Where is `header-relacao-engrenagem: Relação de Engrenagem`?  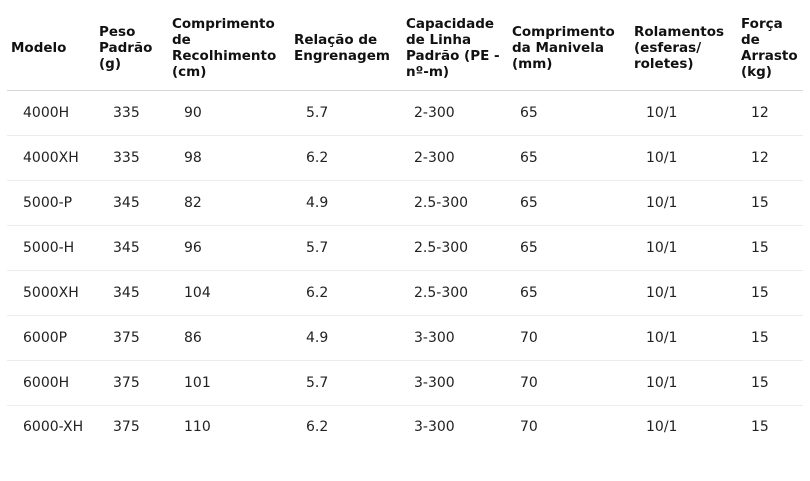 header-relacao-engrenagem: Relação de Engrenagem is located at coordinates (346, 51).